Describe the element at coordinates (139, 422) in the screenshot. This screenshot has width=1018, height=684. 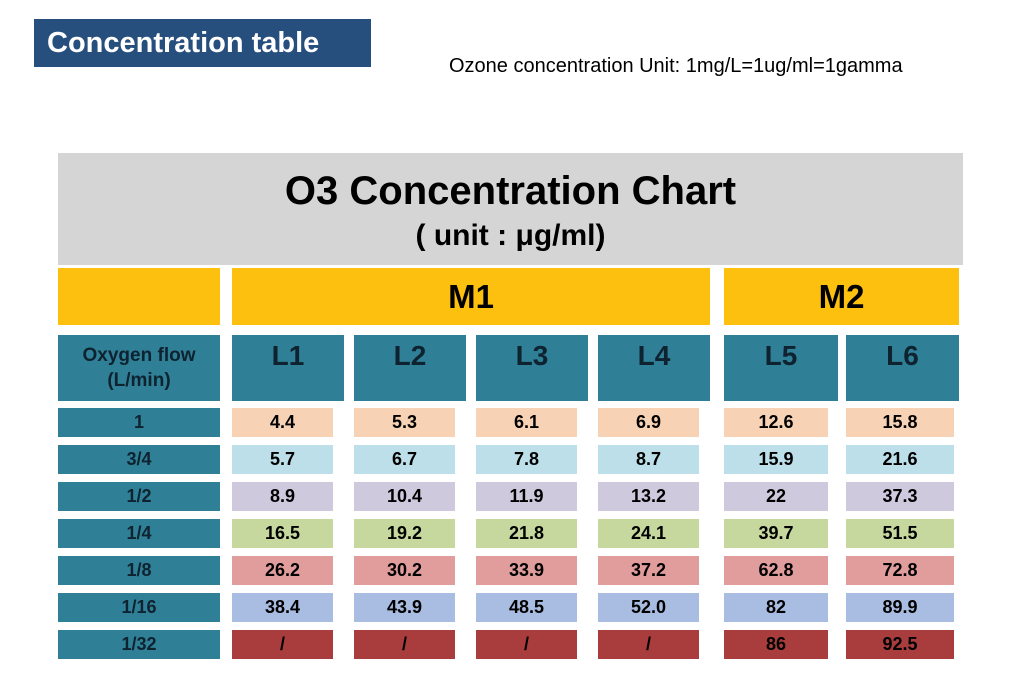
I see `row-header: 1` at that location.